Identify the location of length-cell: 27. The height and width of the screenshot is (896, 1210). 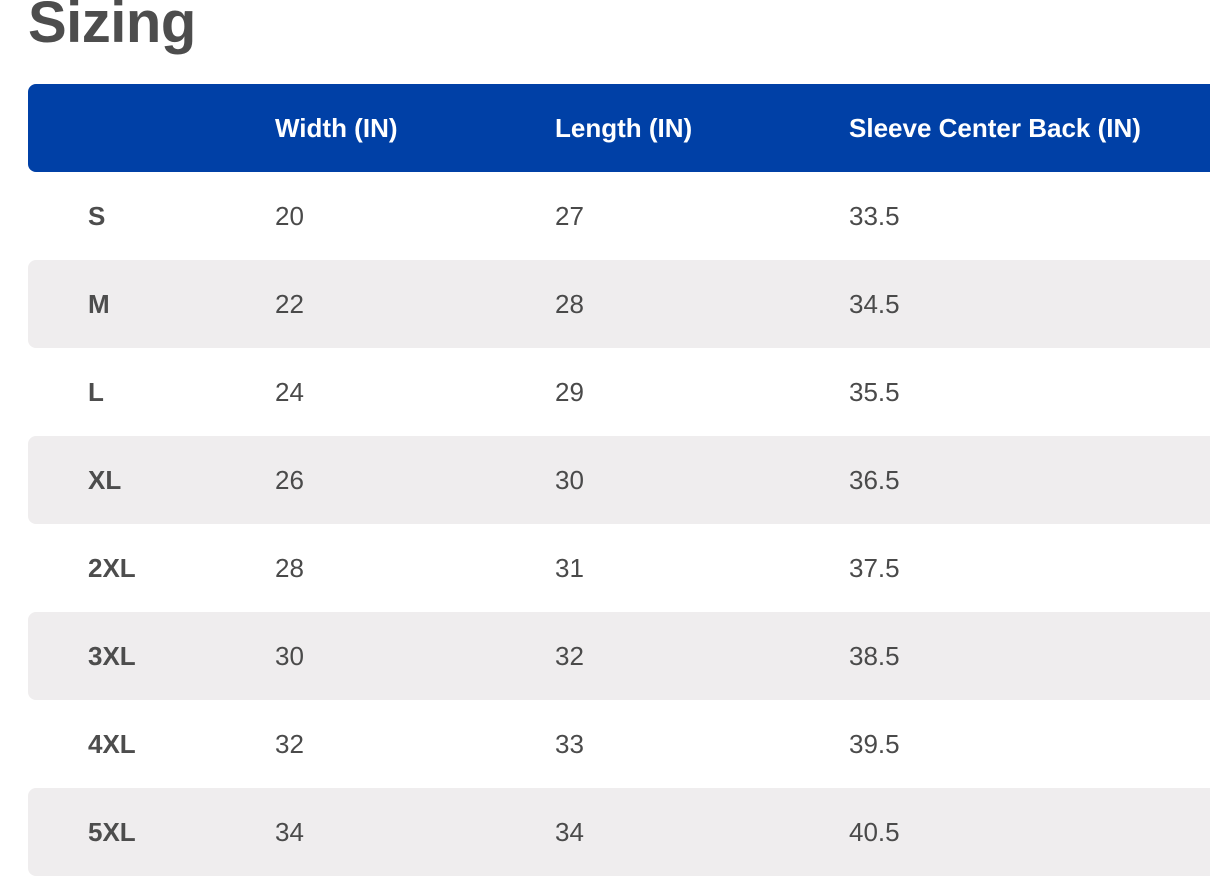
(569, 216).